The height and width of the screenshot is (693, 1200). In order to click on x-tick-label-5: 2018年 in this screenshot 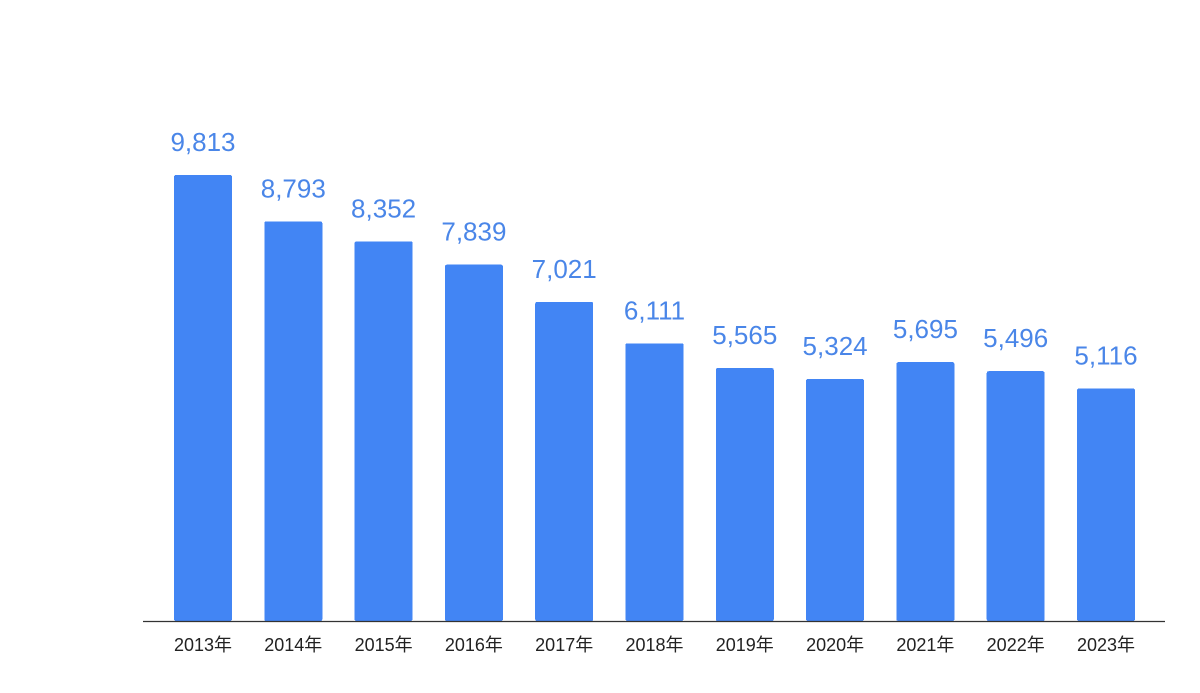, I will do `click(654, 645)`.